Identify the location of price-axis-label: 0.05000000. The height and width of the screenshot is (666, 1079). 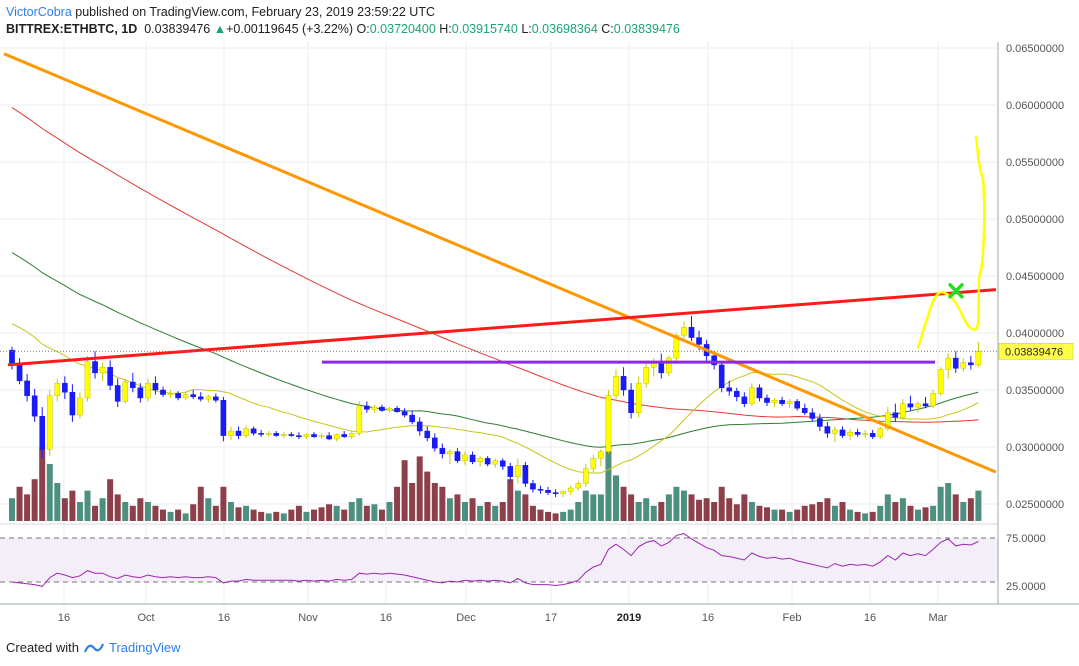
(1035, 220).